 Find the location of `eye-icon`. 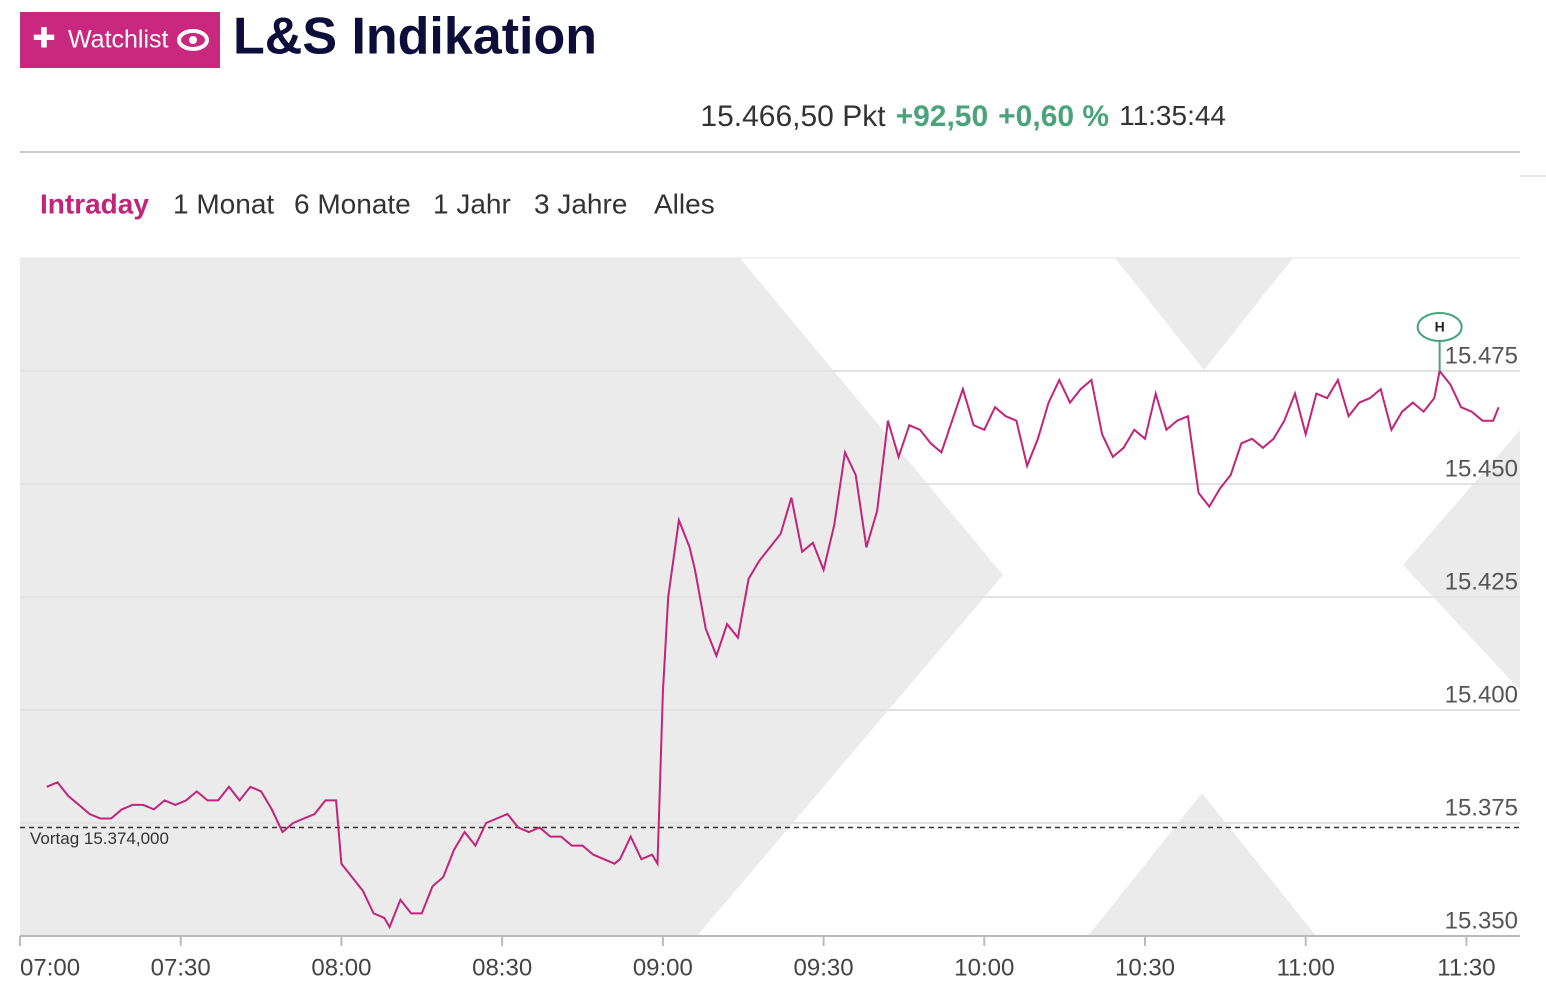

eye-icon is located at coordinates (193, 40).